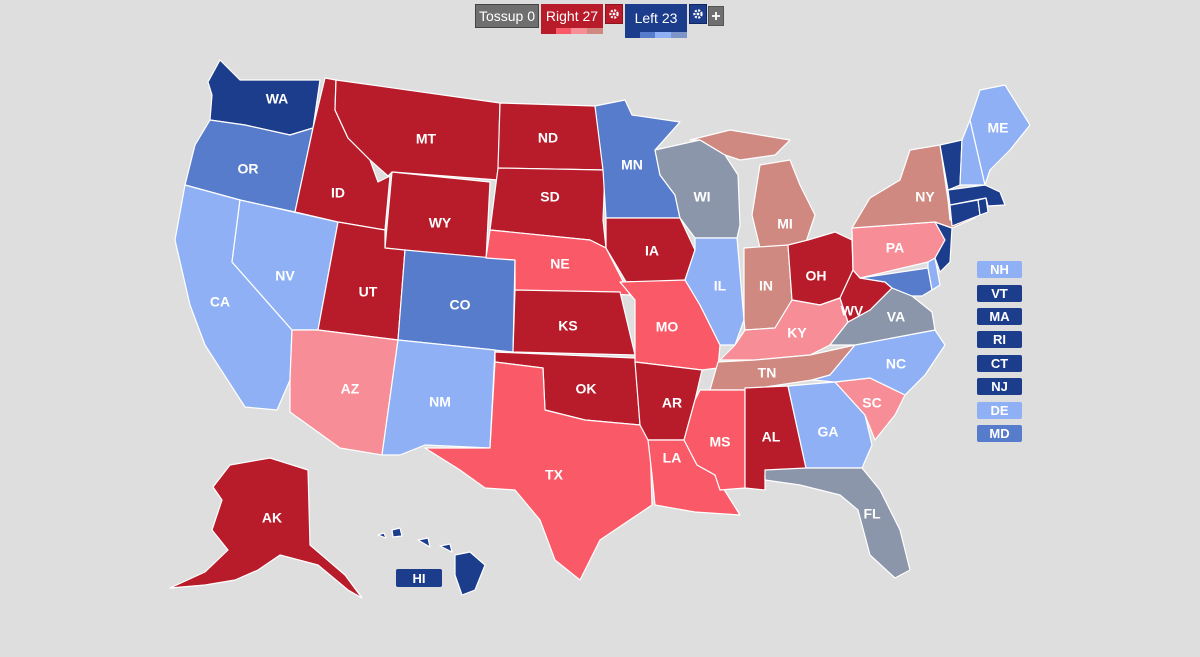  What do you see at coordinates (976, 195) in the screenshot?
I see `state-ma` at bounding box center [976, 195].